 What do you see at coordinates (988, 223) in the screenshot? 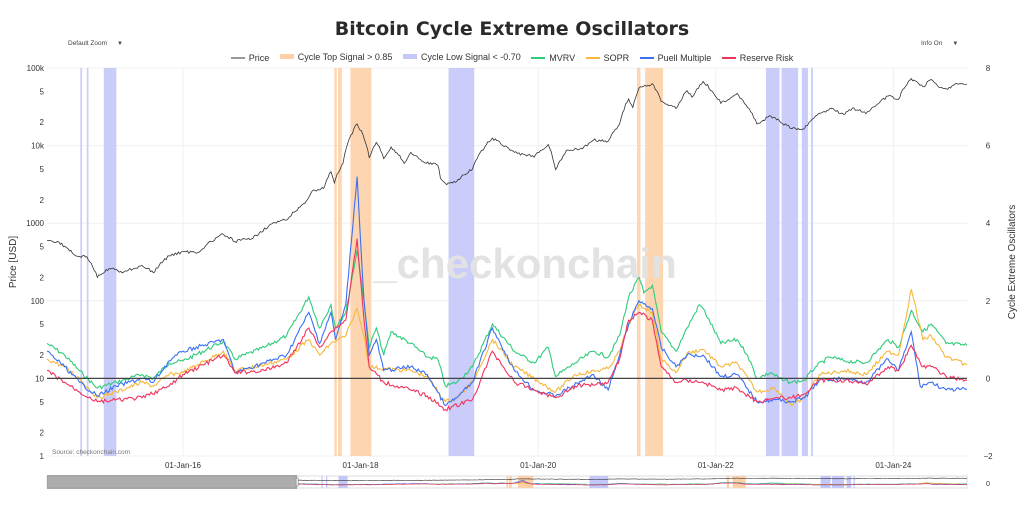
I see `y2-tick-label: 4` at bounding box center [988, 223].